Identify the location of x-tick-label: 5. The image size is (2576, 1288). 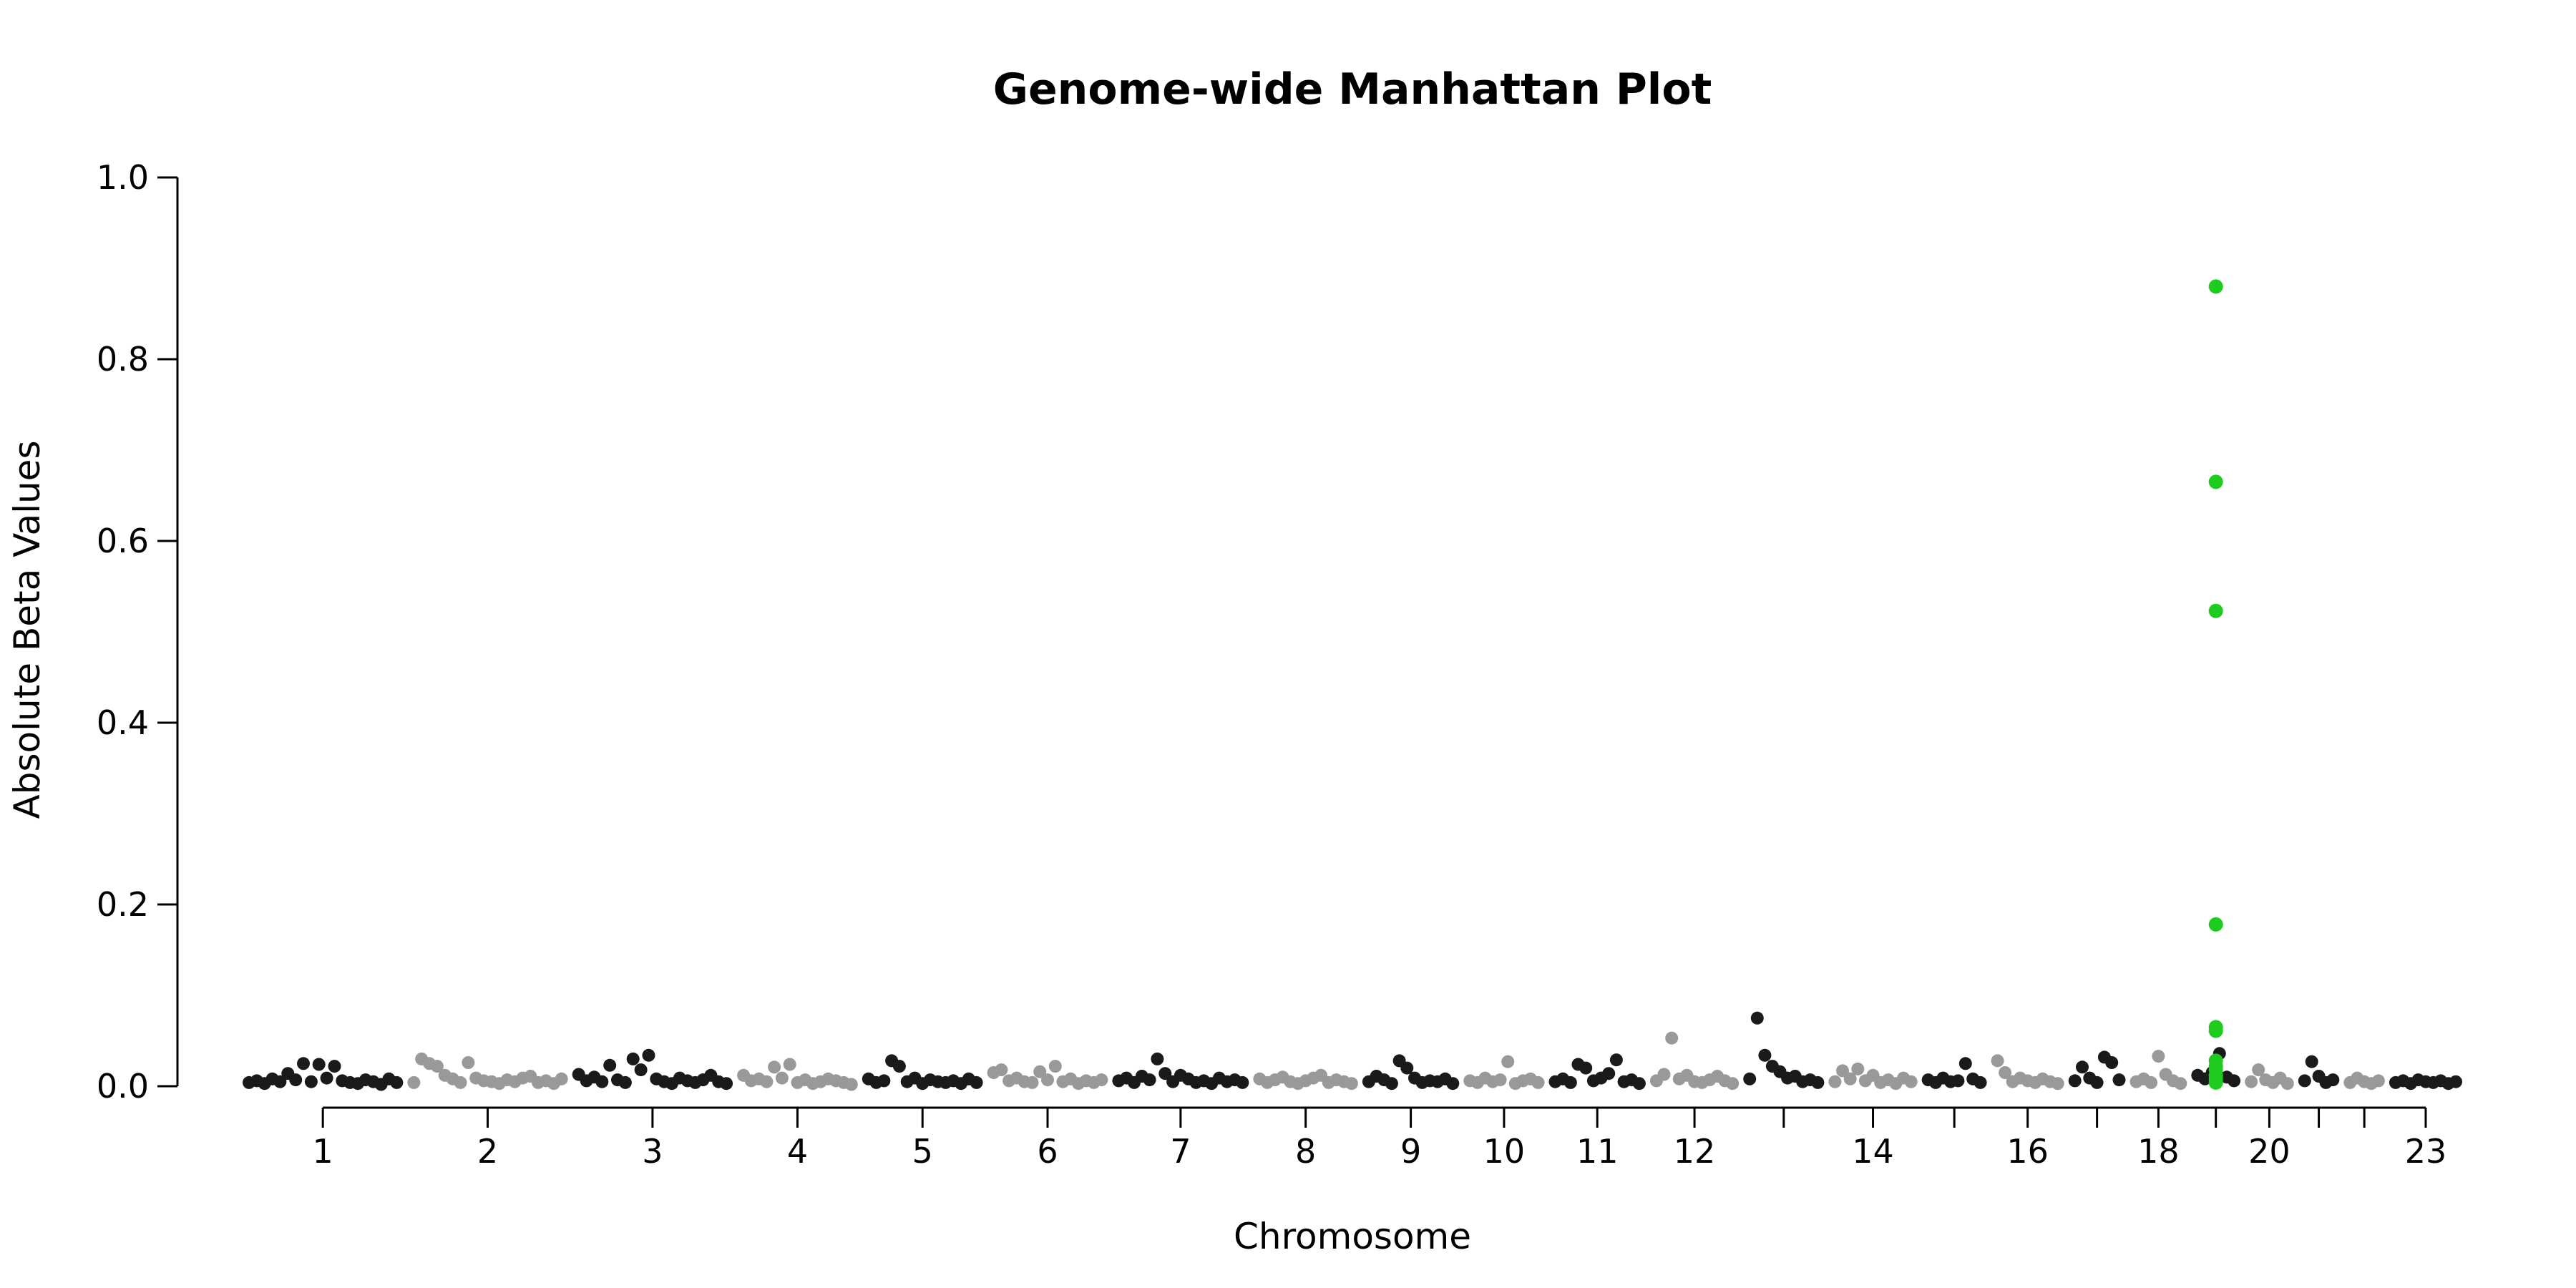
(922, 1151).